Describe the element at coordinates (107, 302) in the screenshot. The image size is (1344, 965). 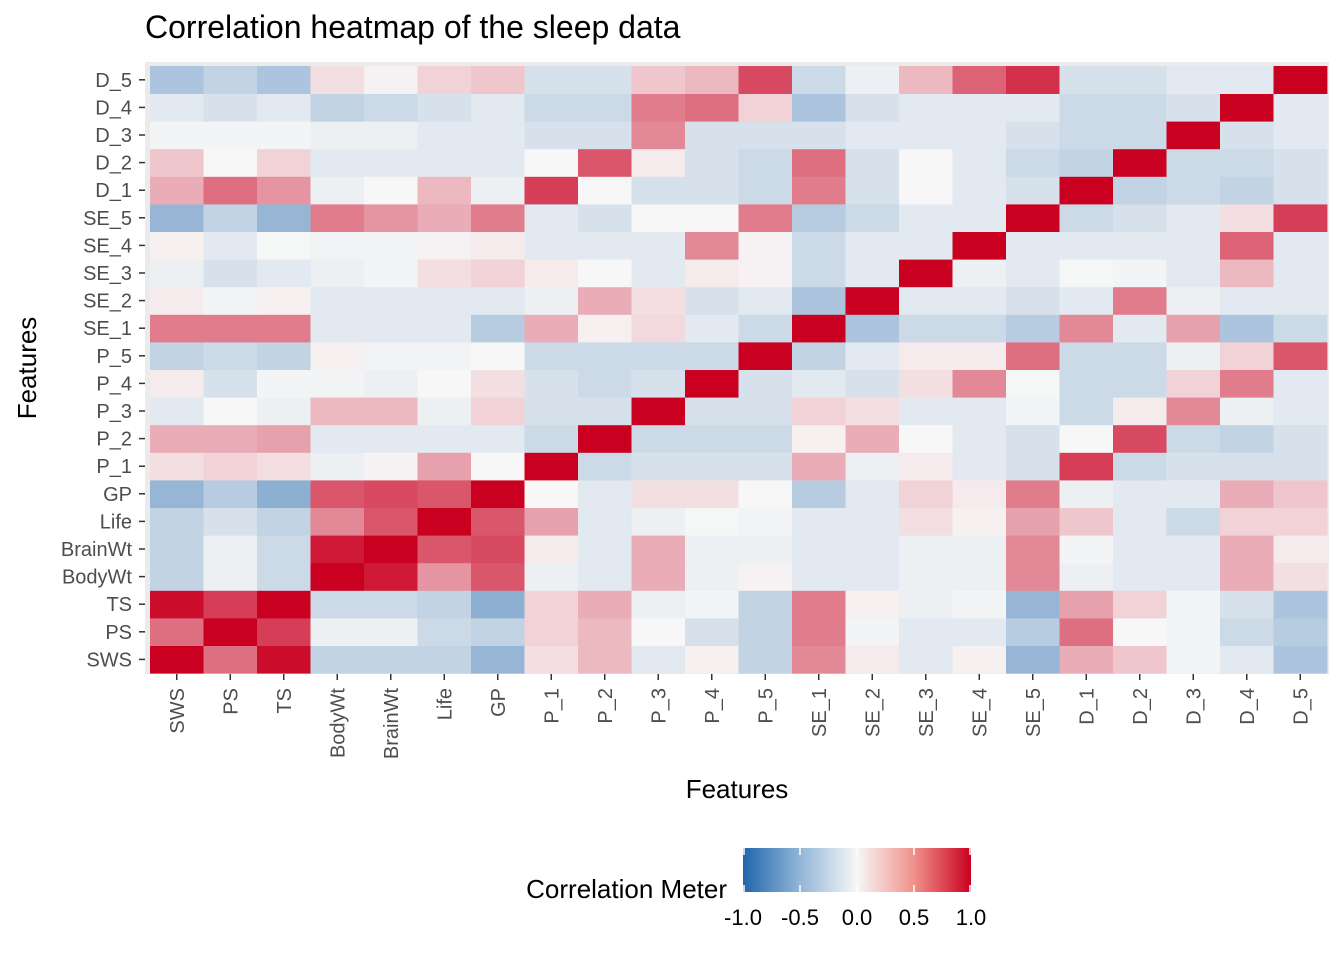
I see `y-tick-label: SE_2` at that location.